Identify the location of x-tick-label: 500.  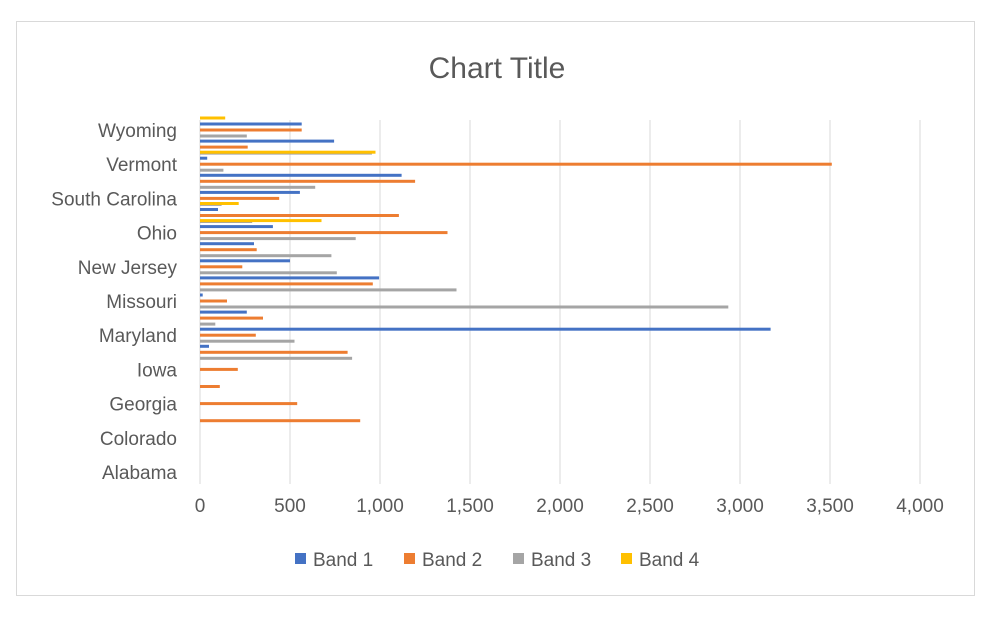
(290, 506).